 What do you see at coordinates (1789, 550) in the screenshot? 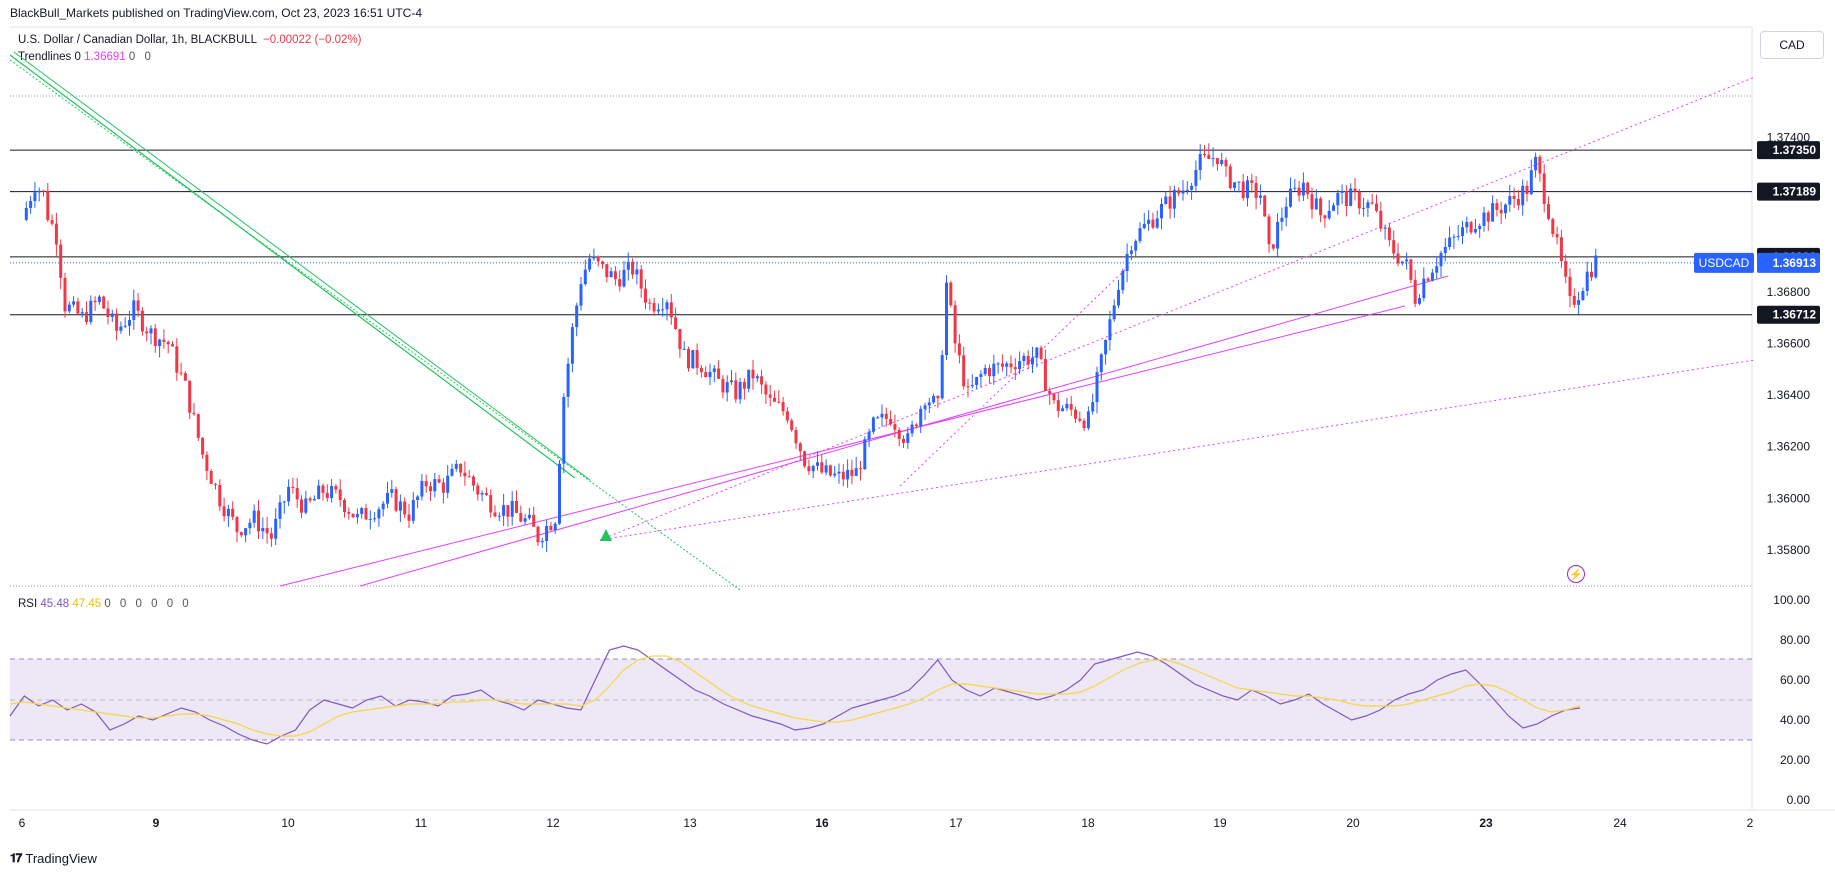
I see `price-tick-label: 1.35800` at bounding box center [1789, 550].